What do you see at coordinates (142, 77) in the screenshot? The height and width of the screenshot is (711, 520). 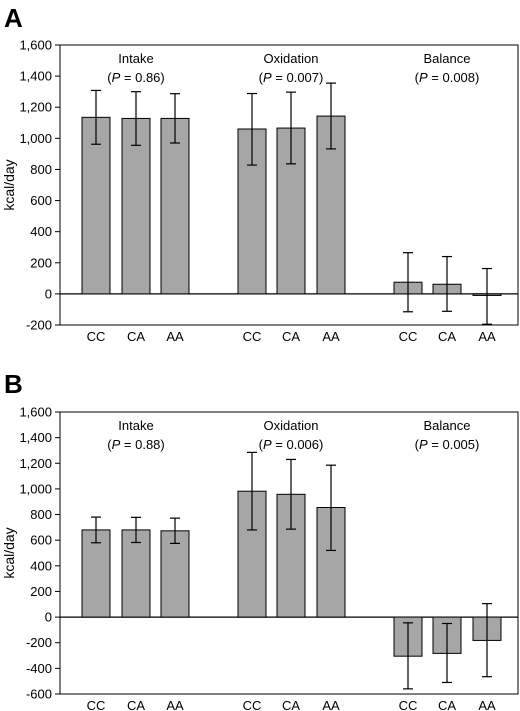 I see `p-value-text: = 0.86)` at bounding box center [142, 77].